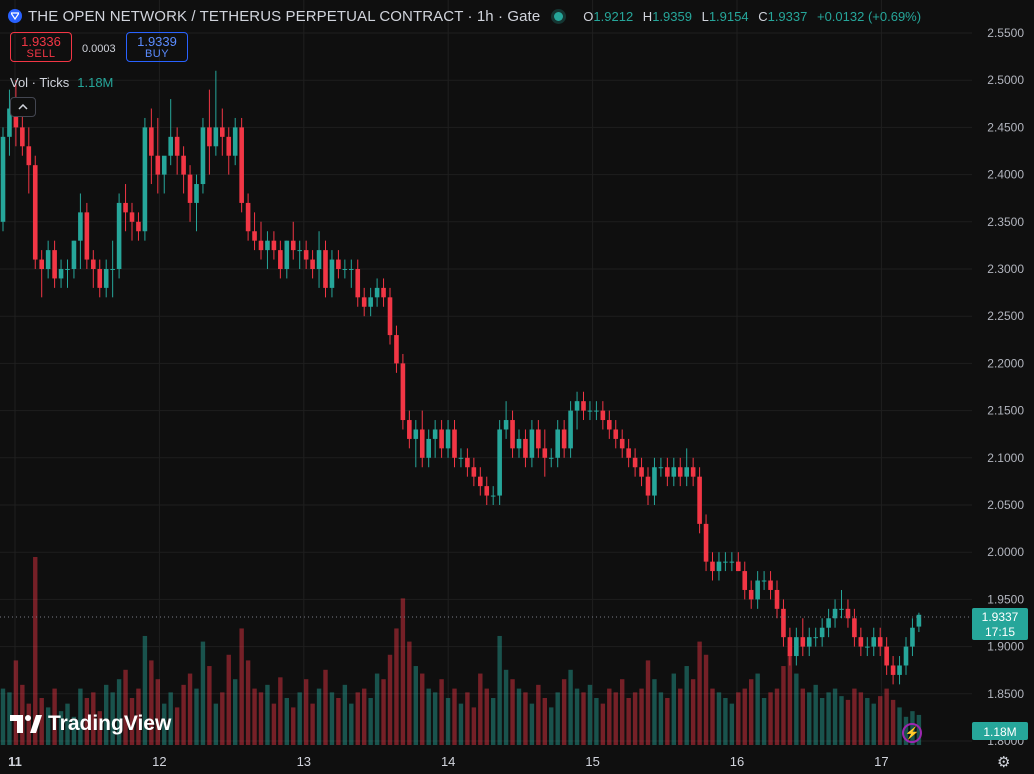 This screenshot has height=774, width=1034. Describe the element at coordinates (1005, 316) in the screenshot. I see `y-tick-label: 2.2500` at that location.